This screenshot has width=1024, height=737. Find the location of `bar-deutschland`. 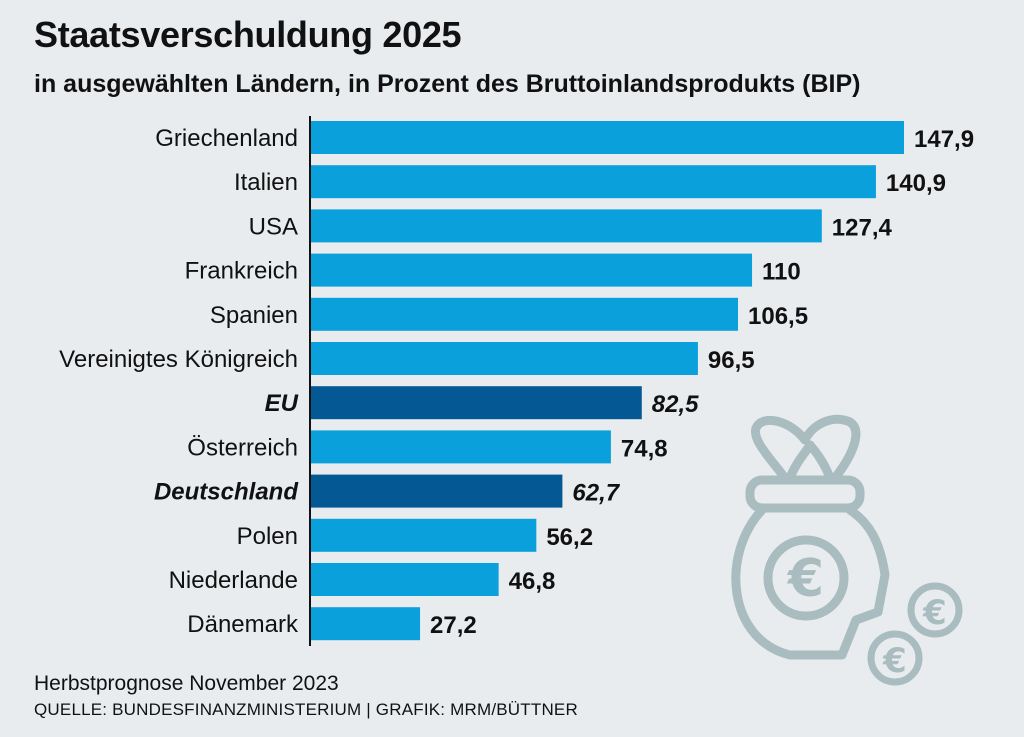

bar-deutschland is located at coordinates (437, 491).